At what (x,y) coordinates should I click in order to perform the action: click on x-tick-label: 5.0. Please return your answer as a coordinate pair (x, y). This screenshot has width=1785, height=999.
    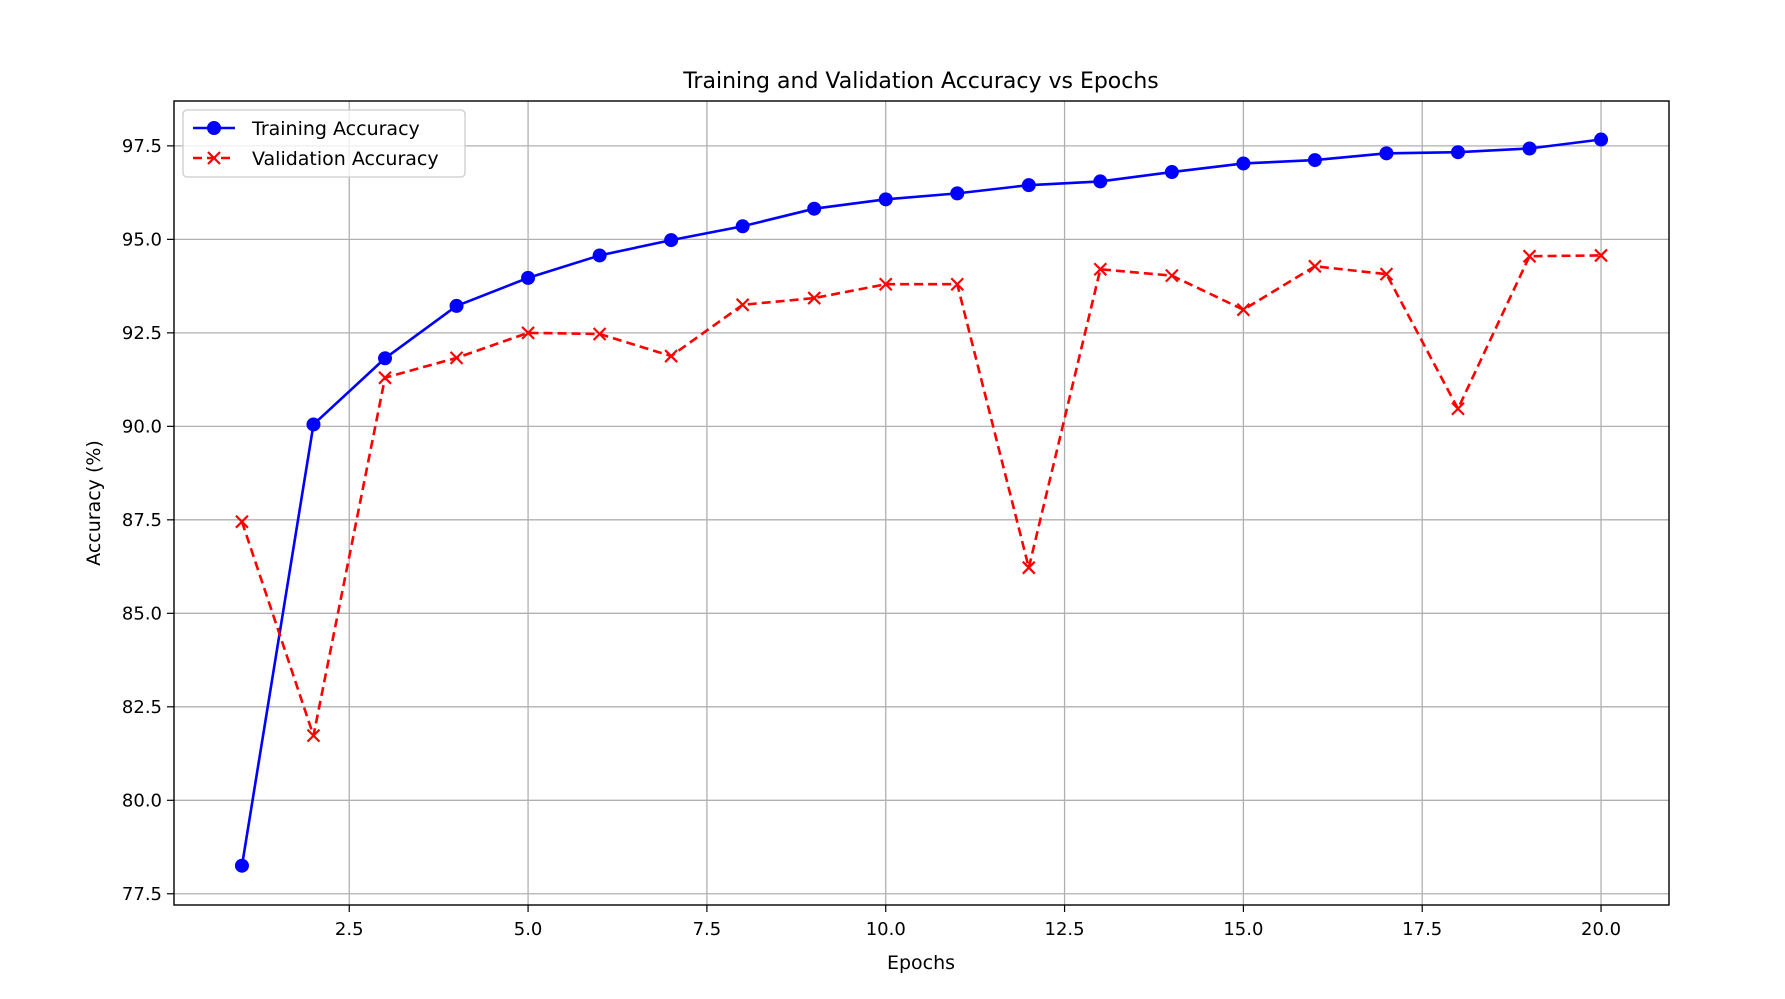
    Looking at the image, I should click on (528, 929).